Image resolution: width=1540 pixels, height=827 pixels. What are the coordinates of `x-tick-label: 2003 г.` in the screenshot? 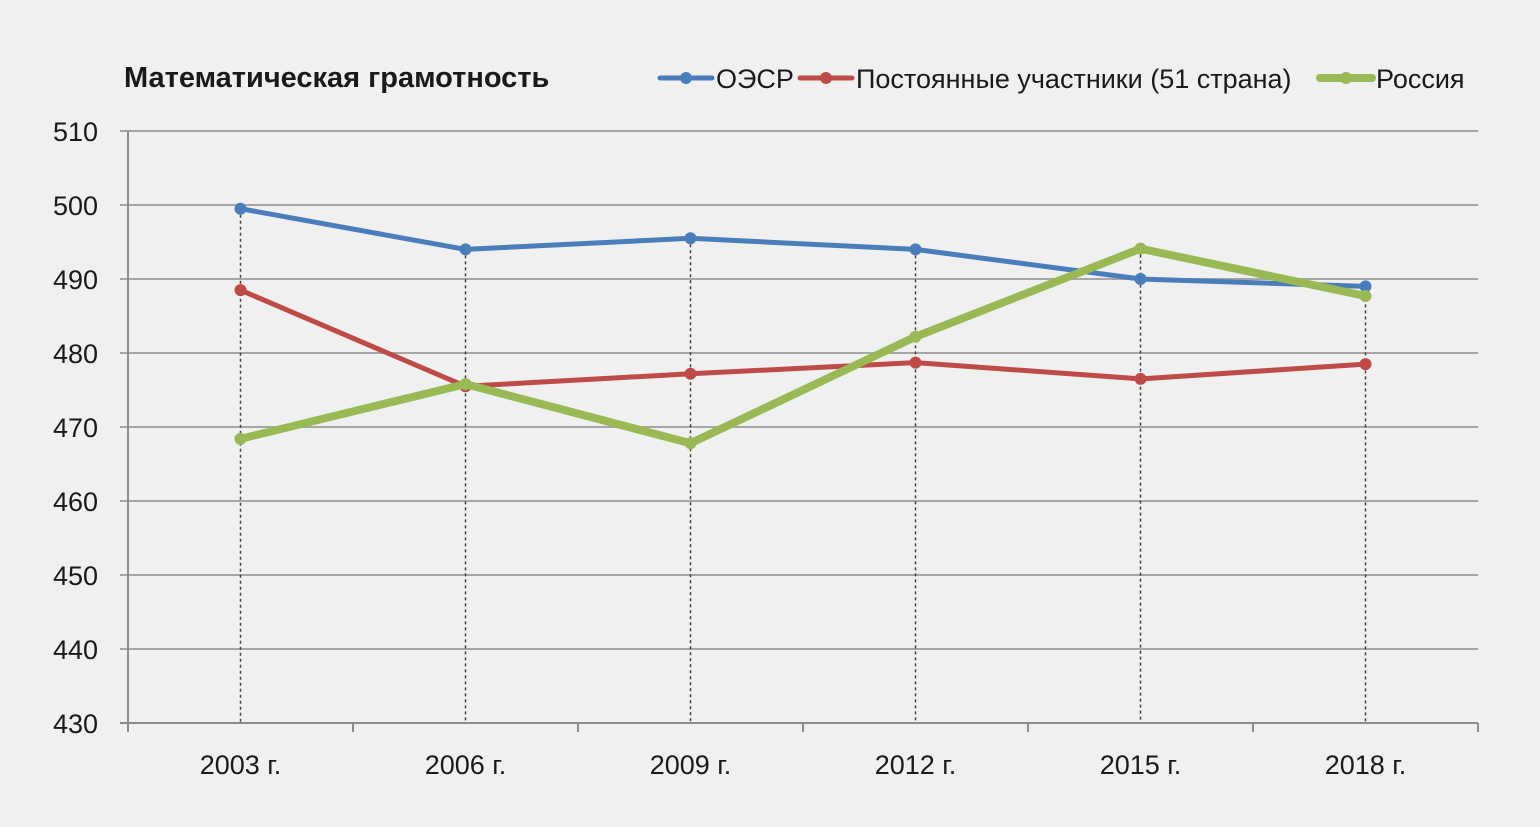 It's located at (241, 765).